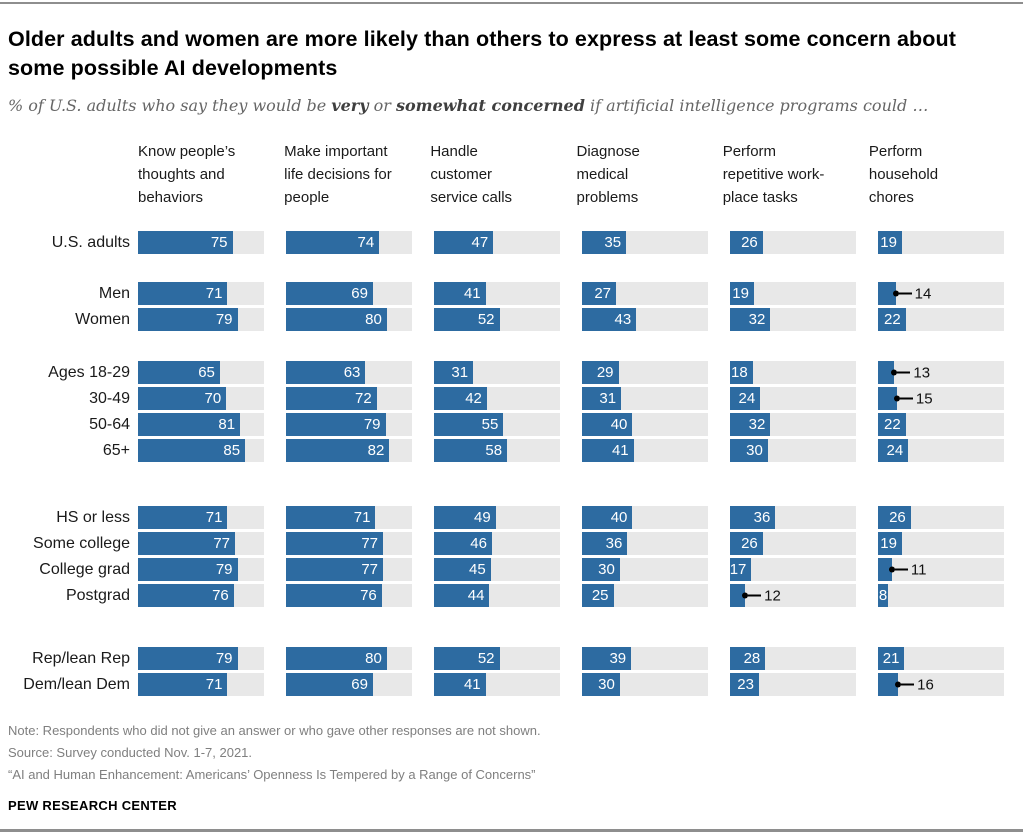 This screenshot has width=1023, height=838. Describe the element at coordinates (793, 658) in the screenshot. I see `bar-track: 28` at that location.